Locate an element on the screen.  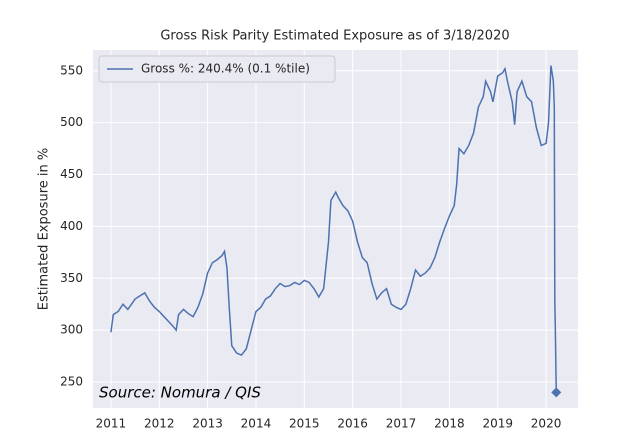
y-axis-label: Estimated Exposure in % is located at coordinates (44, 229).